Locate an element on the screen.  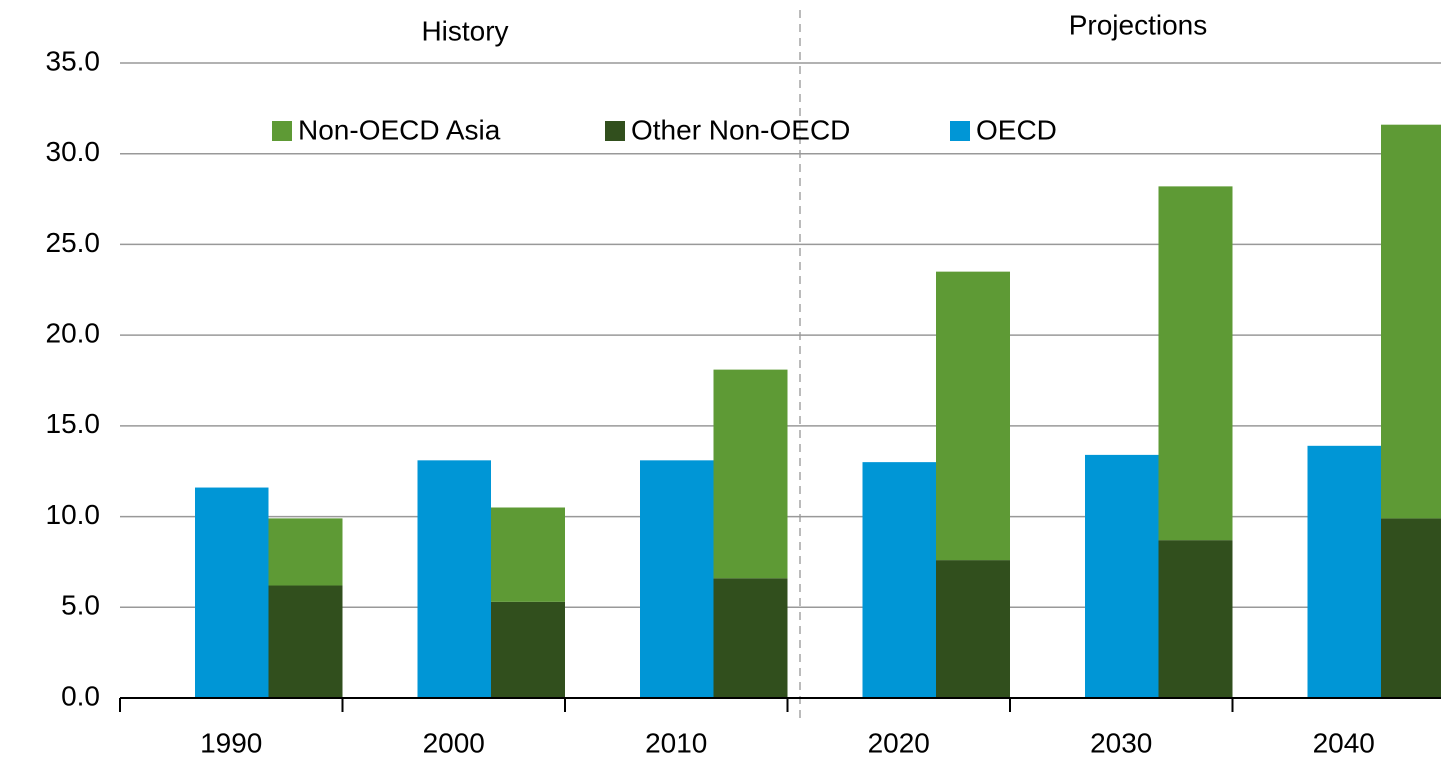
legend-label: Non-OECD Asia is located at coordinates (399, 129).